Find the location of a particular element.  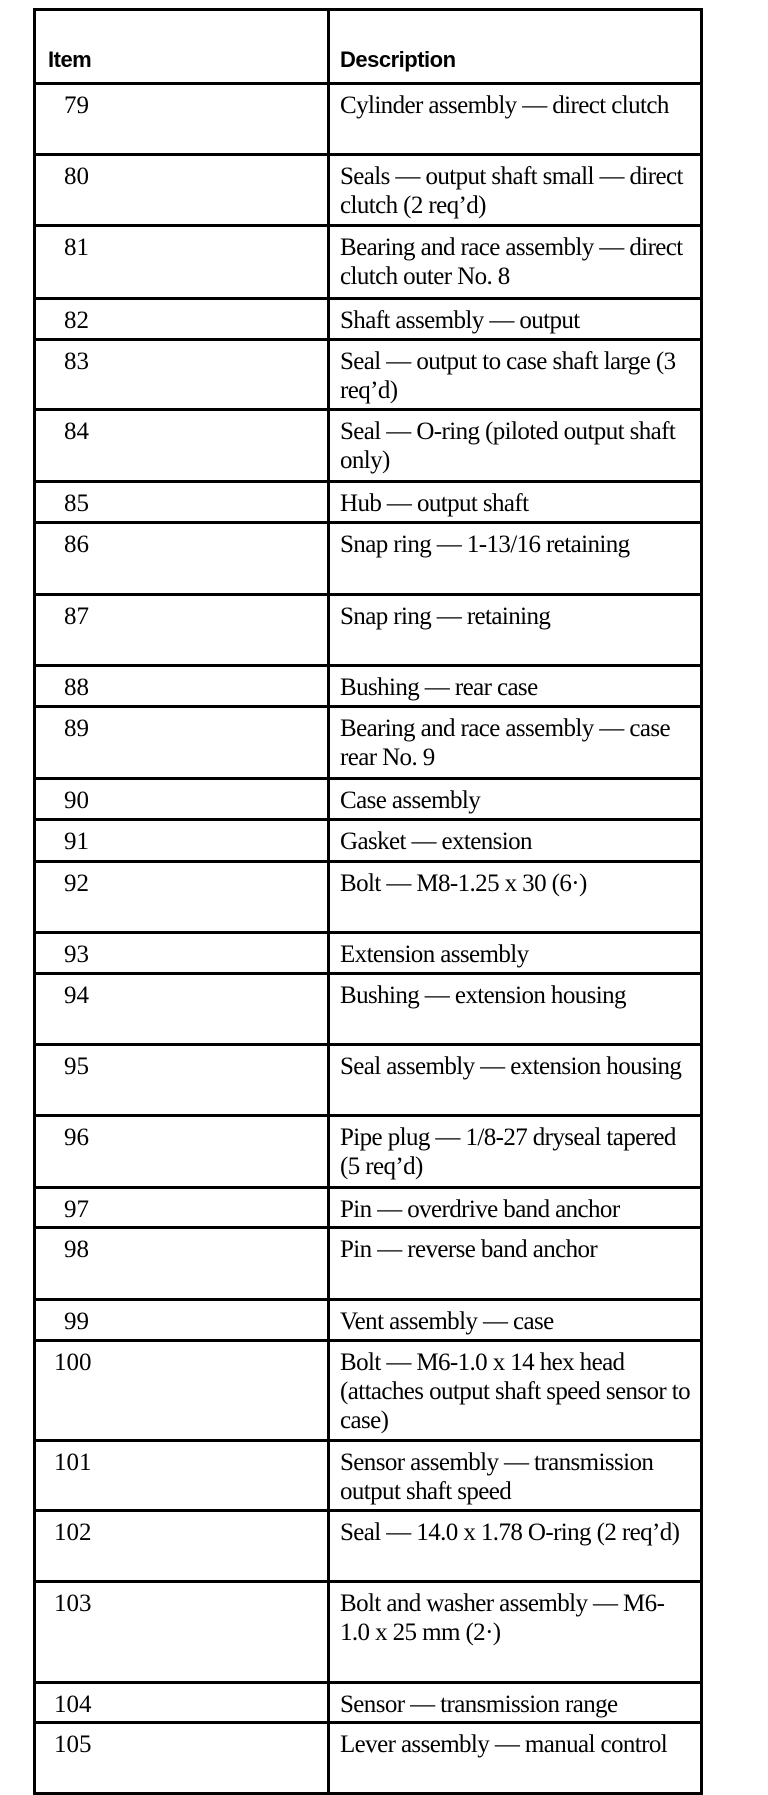

item-description: Gasket — extension is located at coordinates (436, 841).